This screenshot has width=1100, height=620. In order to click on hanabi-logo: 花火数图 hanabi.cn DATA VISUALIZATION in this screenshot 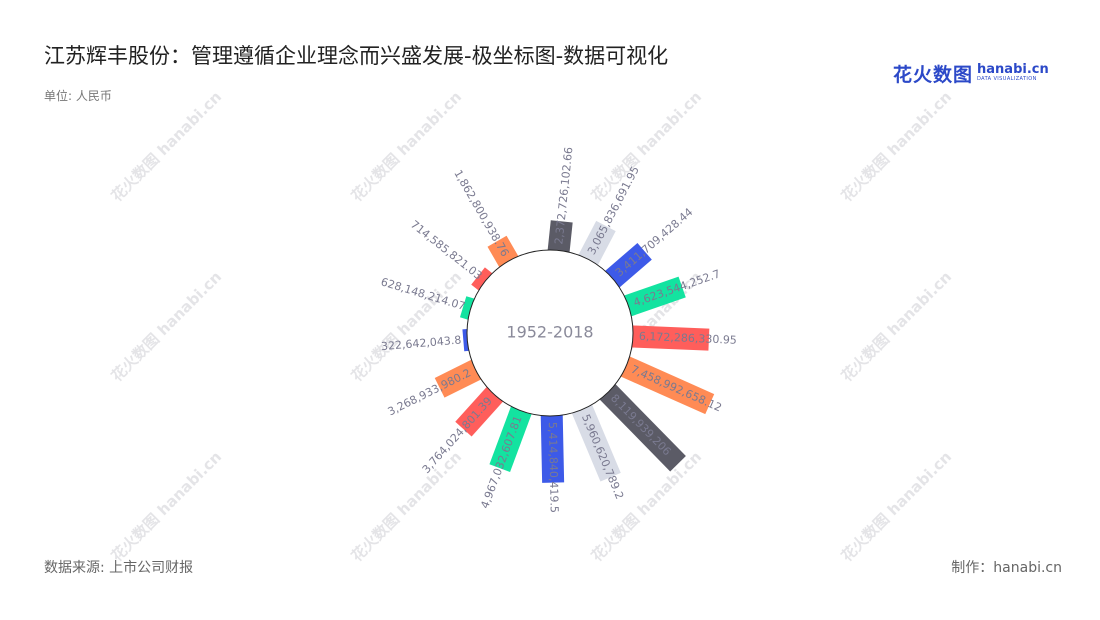, I will do `click(971, 73)`.